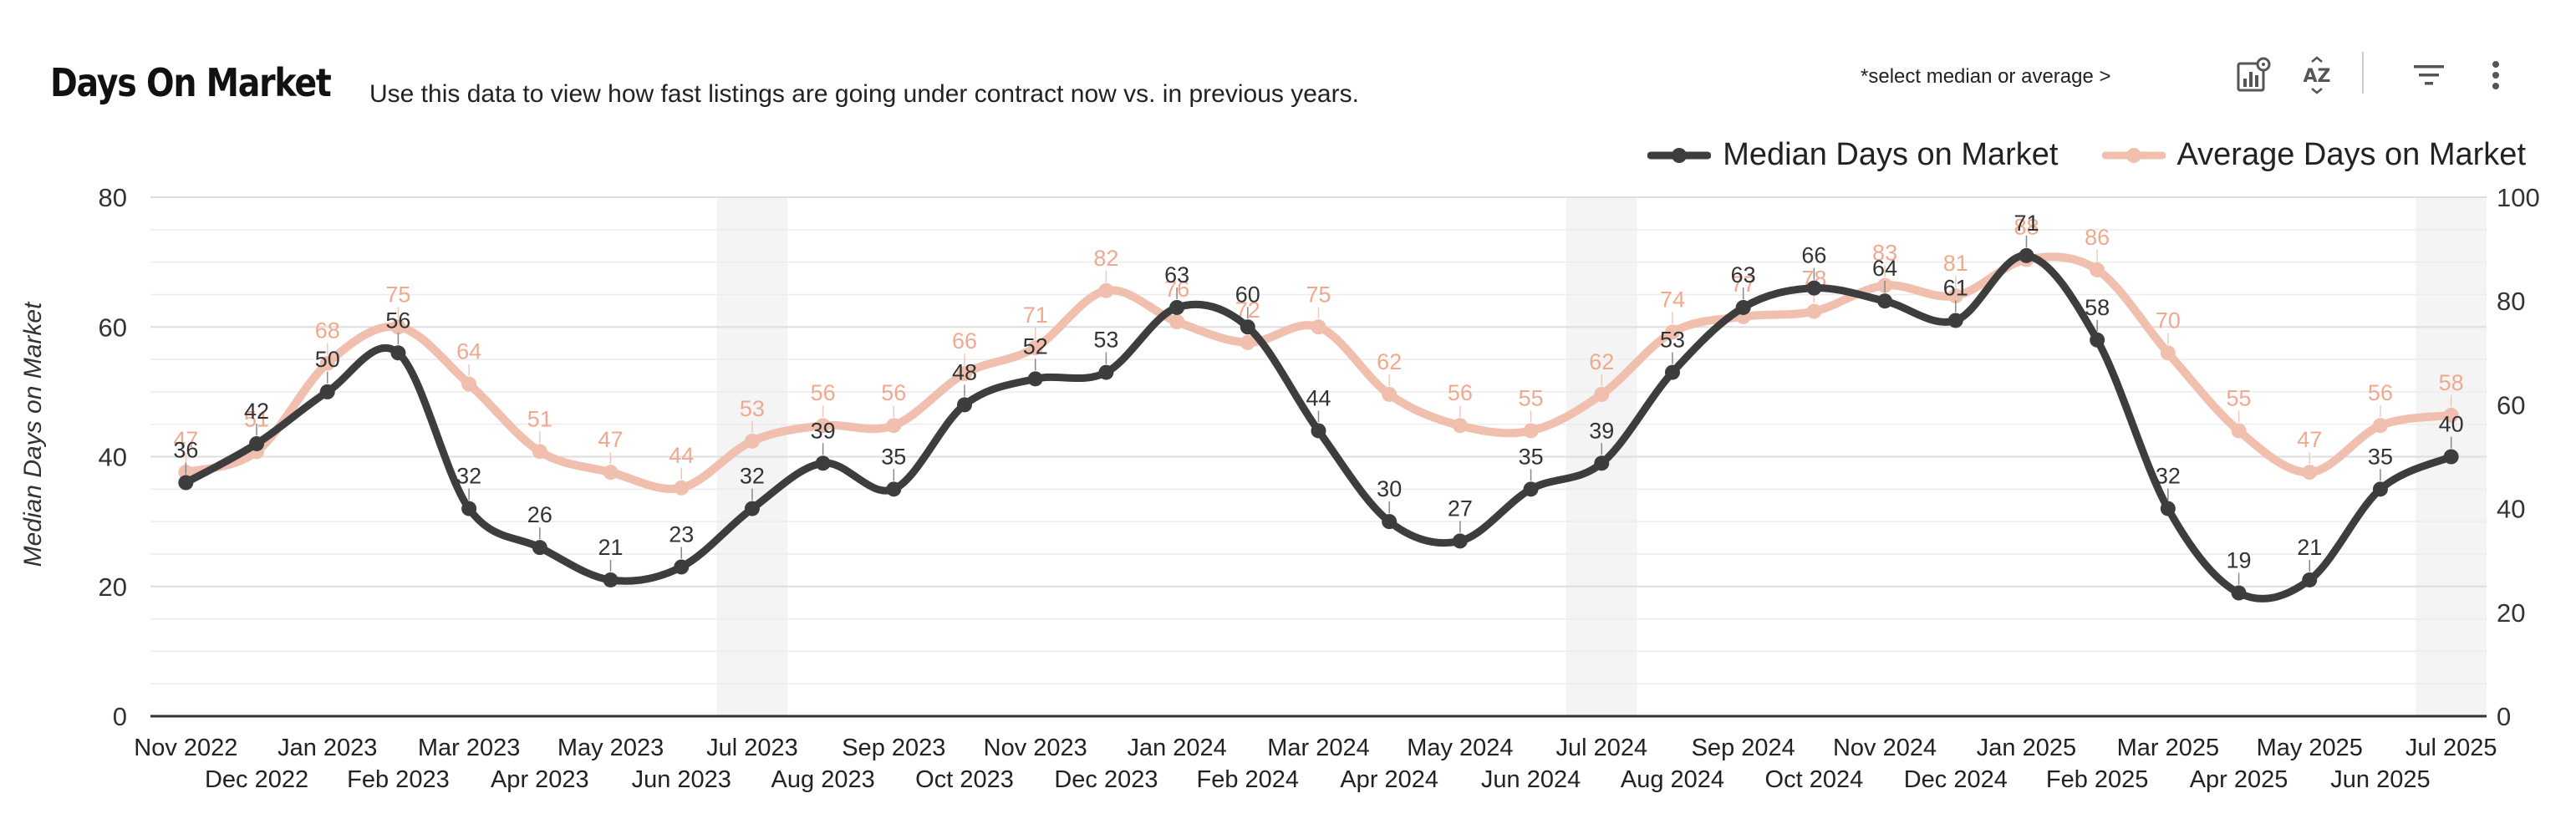 Image resolution: width=2576 pixels, height=829 pixels. Describe the element at coordinates (327, 331) in the screenshot. I see `data-label-average: 68` at that location.